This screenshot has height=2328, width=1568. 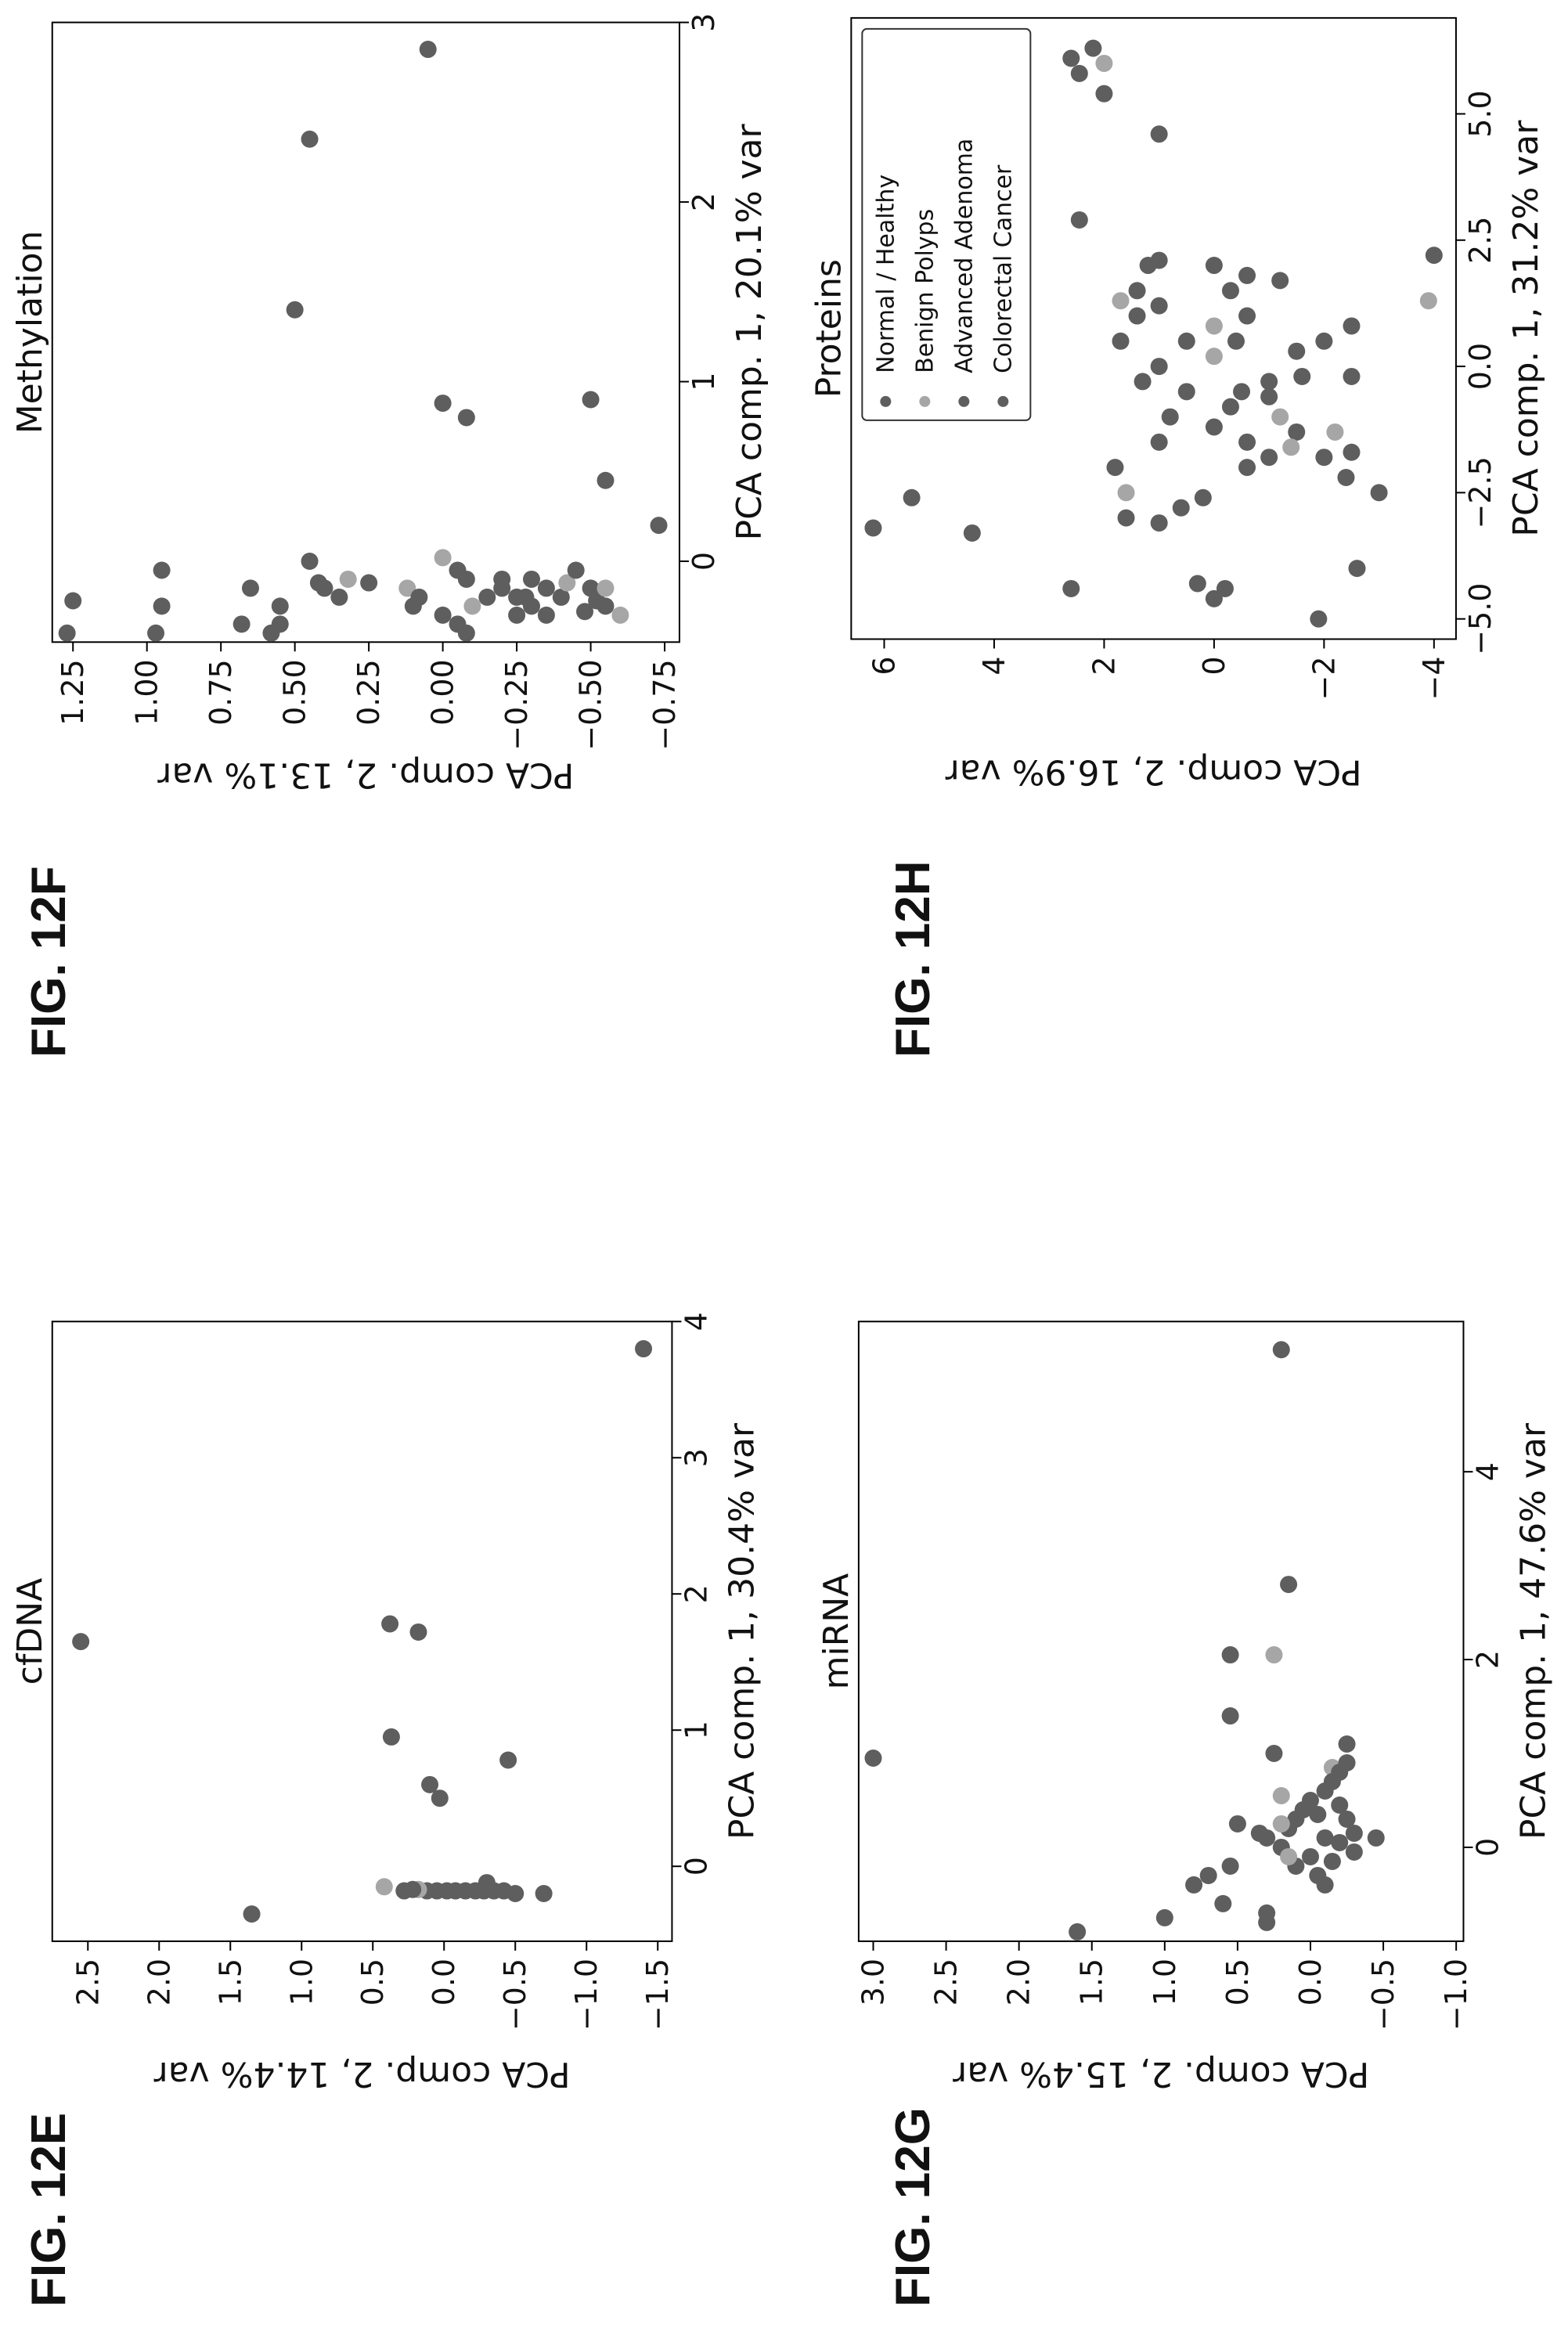 I want to click on y-axis-label: PCA comp. 2, 15.4% var, so click(x=1160, y=2074).